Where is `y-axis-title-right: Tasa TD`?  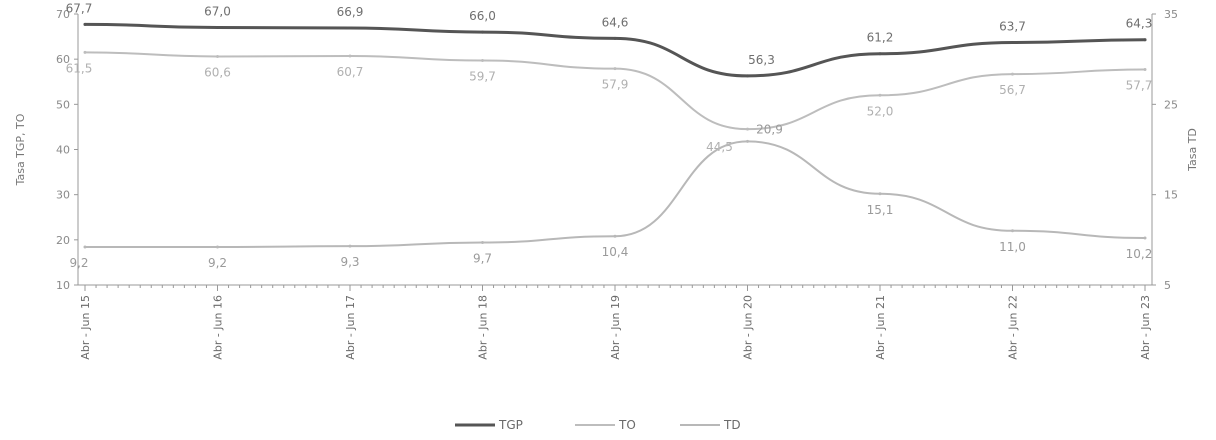
y-axis-title-right: Tasa TD is located at coordinates (1192, 150).